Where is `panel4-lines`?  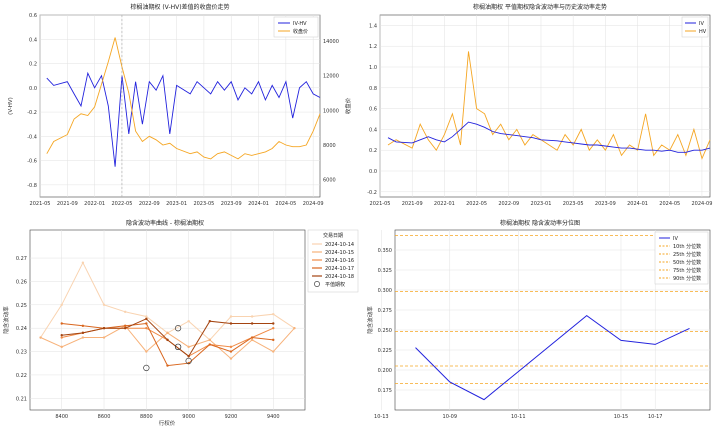 panel4-lines is located at coordinates (552, 357).